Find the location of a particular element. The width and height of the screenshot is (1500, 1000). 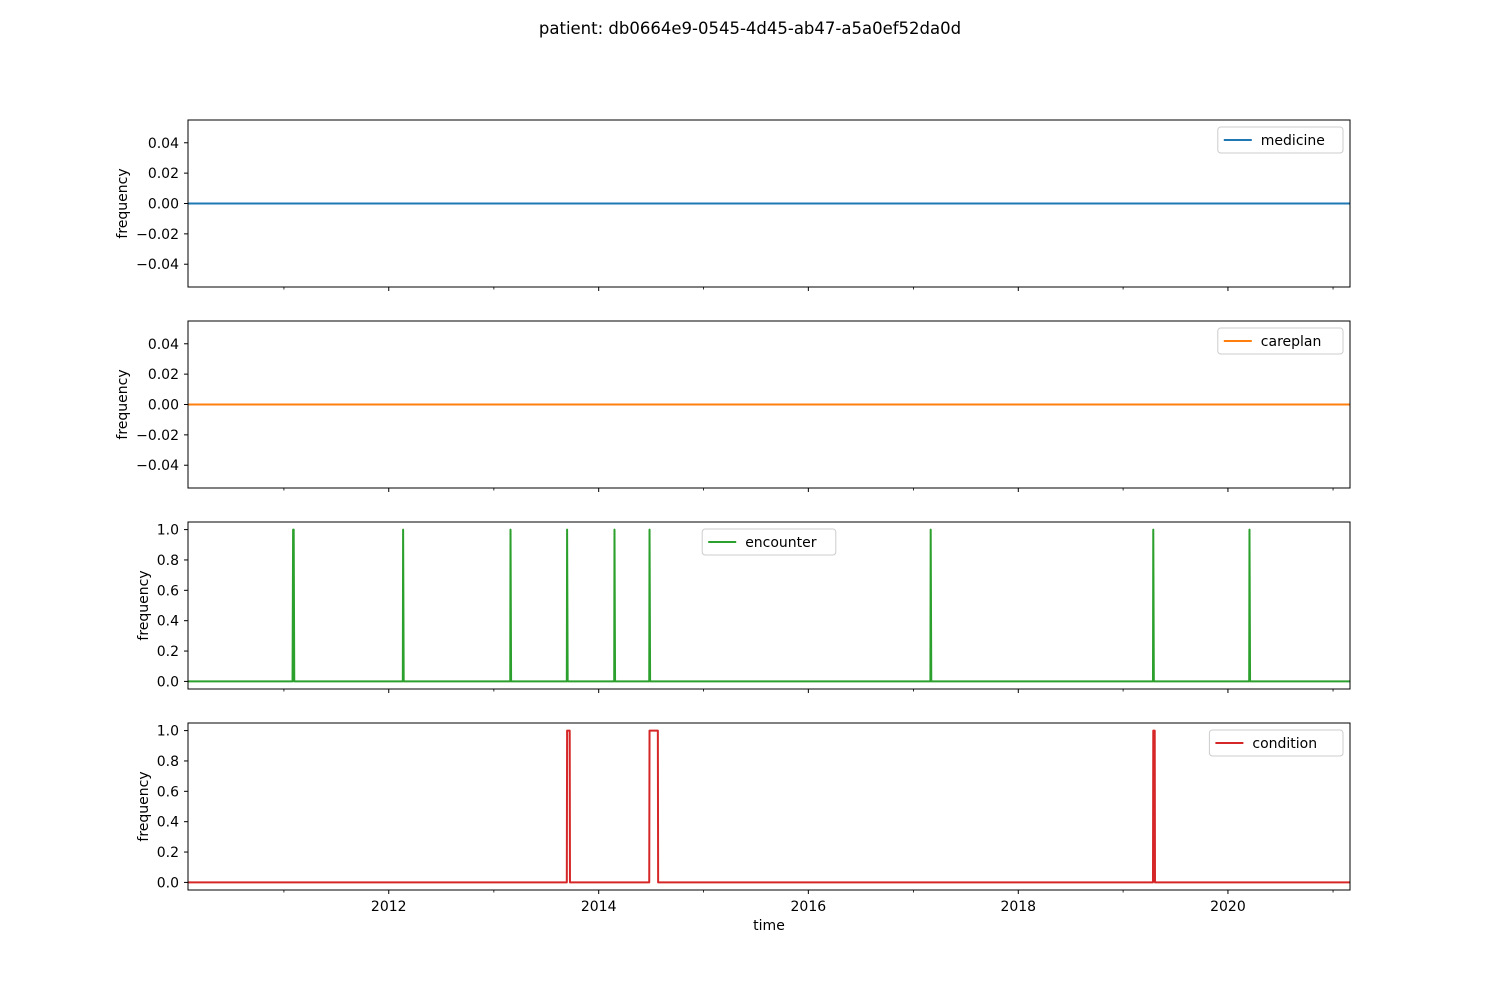

legend-label: encounter is located at coordinates (781, 543).